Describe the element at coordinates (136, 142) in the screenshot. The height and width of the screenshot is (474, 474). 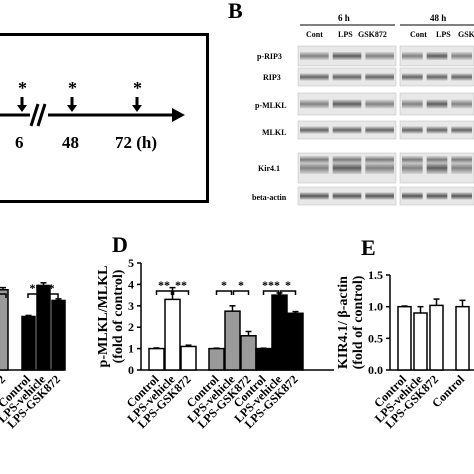
I see `timepoint-72: 72 (h)` at that location.